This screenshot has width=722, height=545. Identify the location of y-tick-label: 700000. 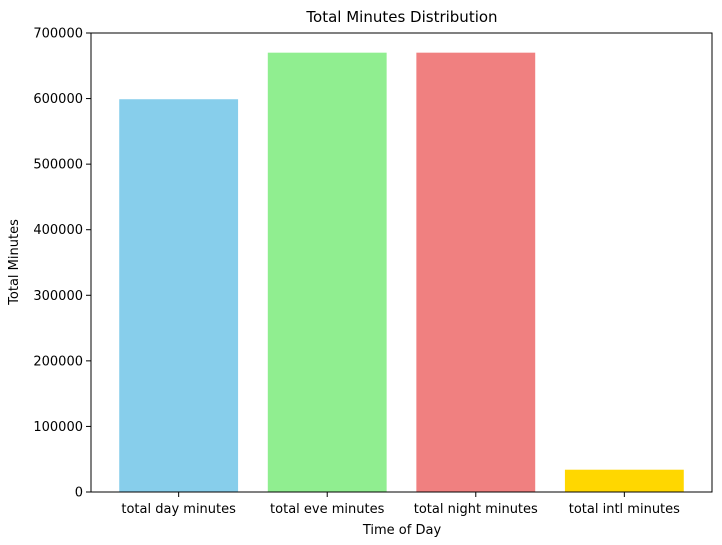
(58, 34).